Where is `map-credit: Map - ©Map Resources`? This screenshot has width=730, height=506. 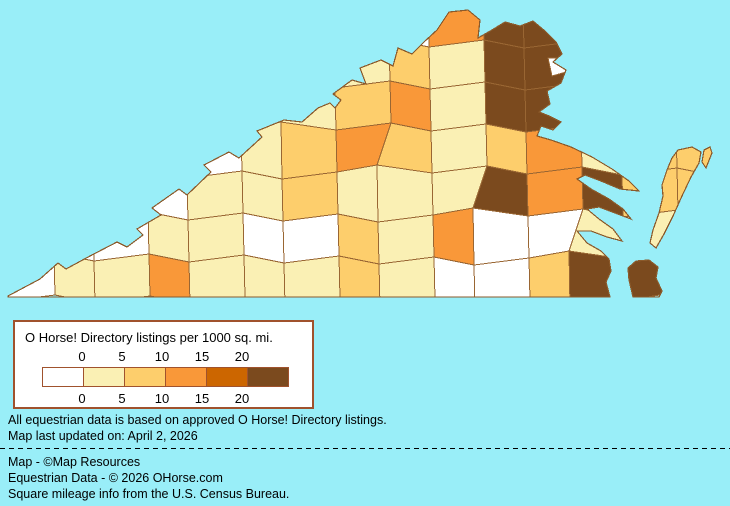 map-credit: Map - ©Map Resources is located at coordinates (74, 462).